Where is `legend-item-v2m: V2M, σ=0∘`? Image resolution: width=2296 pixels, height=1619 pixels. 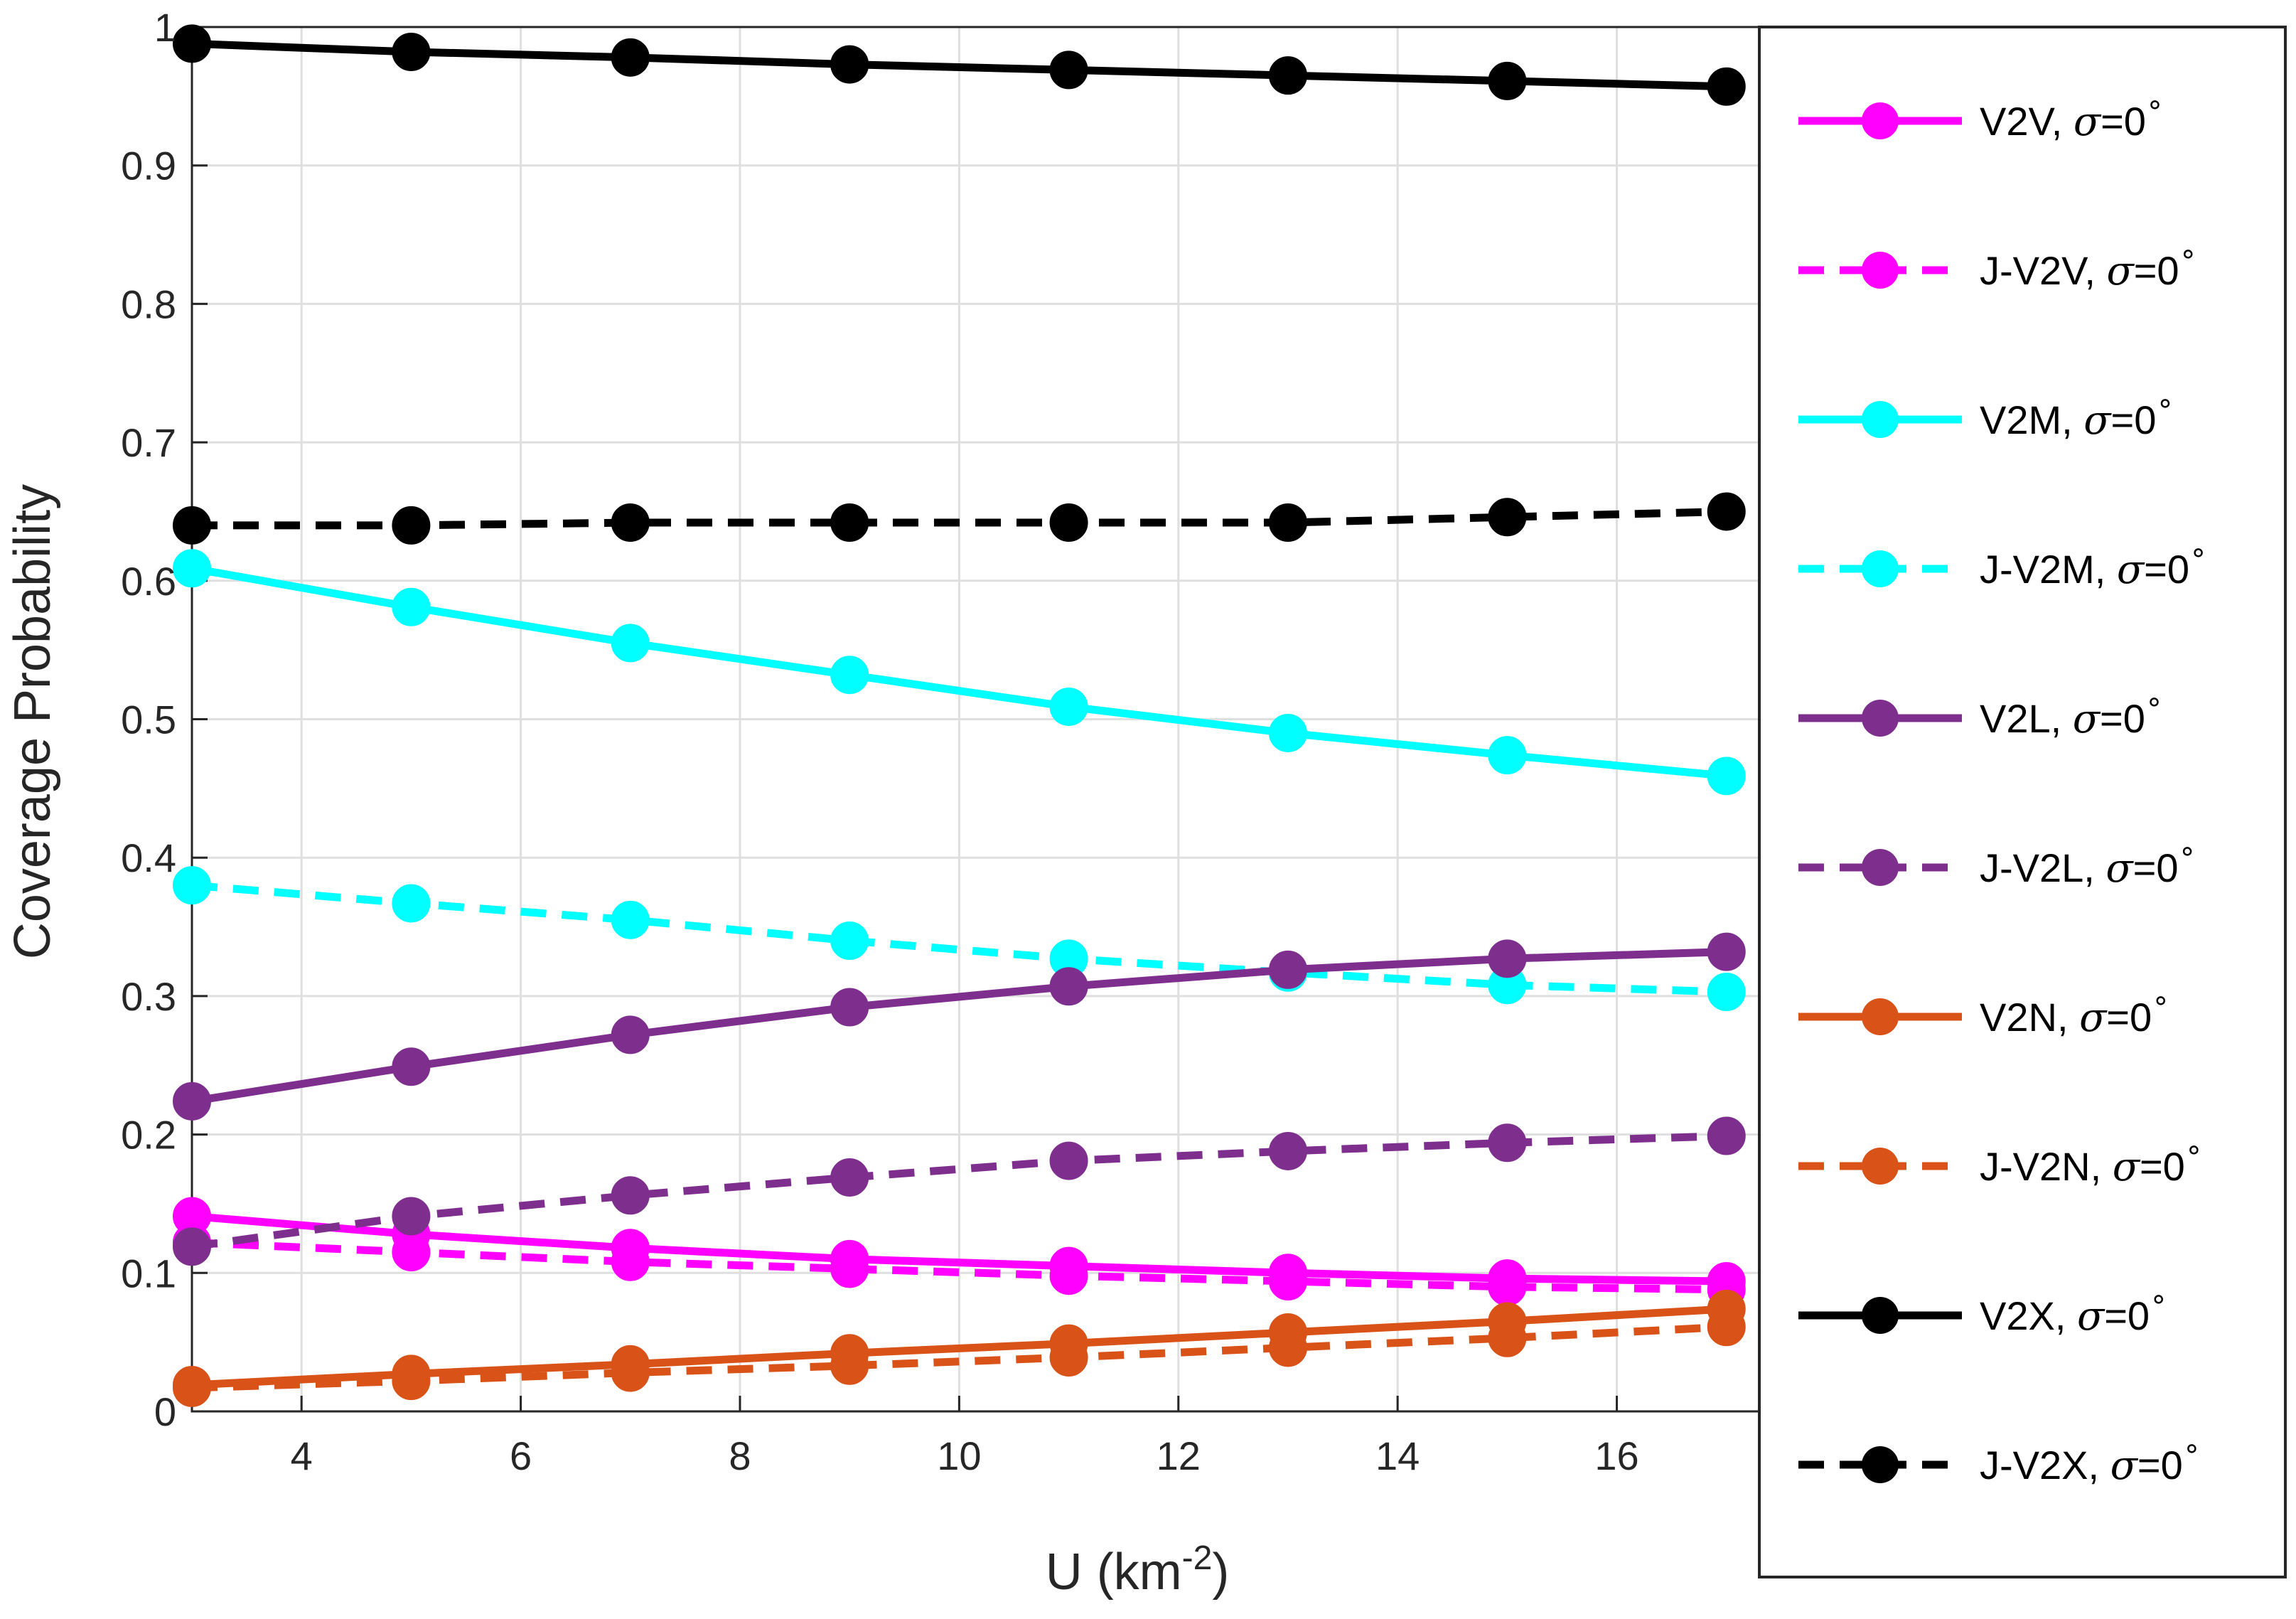 legend-item-v2m: V2M, σ=0∘ is located at coordinates (1986, 416).